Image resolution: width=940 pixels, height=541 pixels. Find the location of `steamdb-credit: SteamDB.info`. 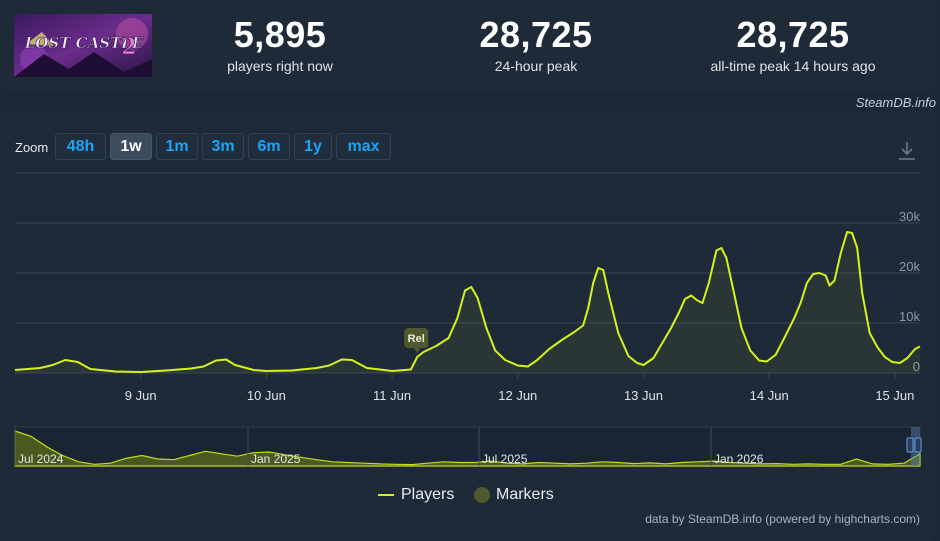

steamdb-credit: SteamDB.info is located at coordinates (895, 102).